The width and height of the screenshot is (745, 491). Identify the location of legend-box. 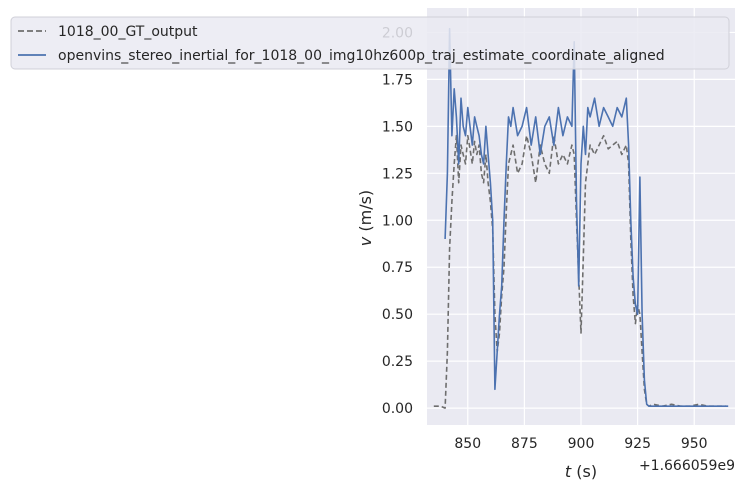
(370, 43).